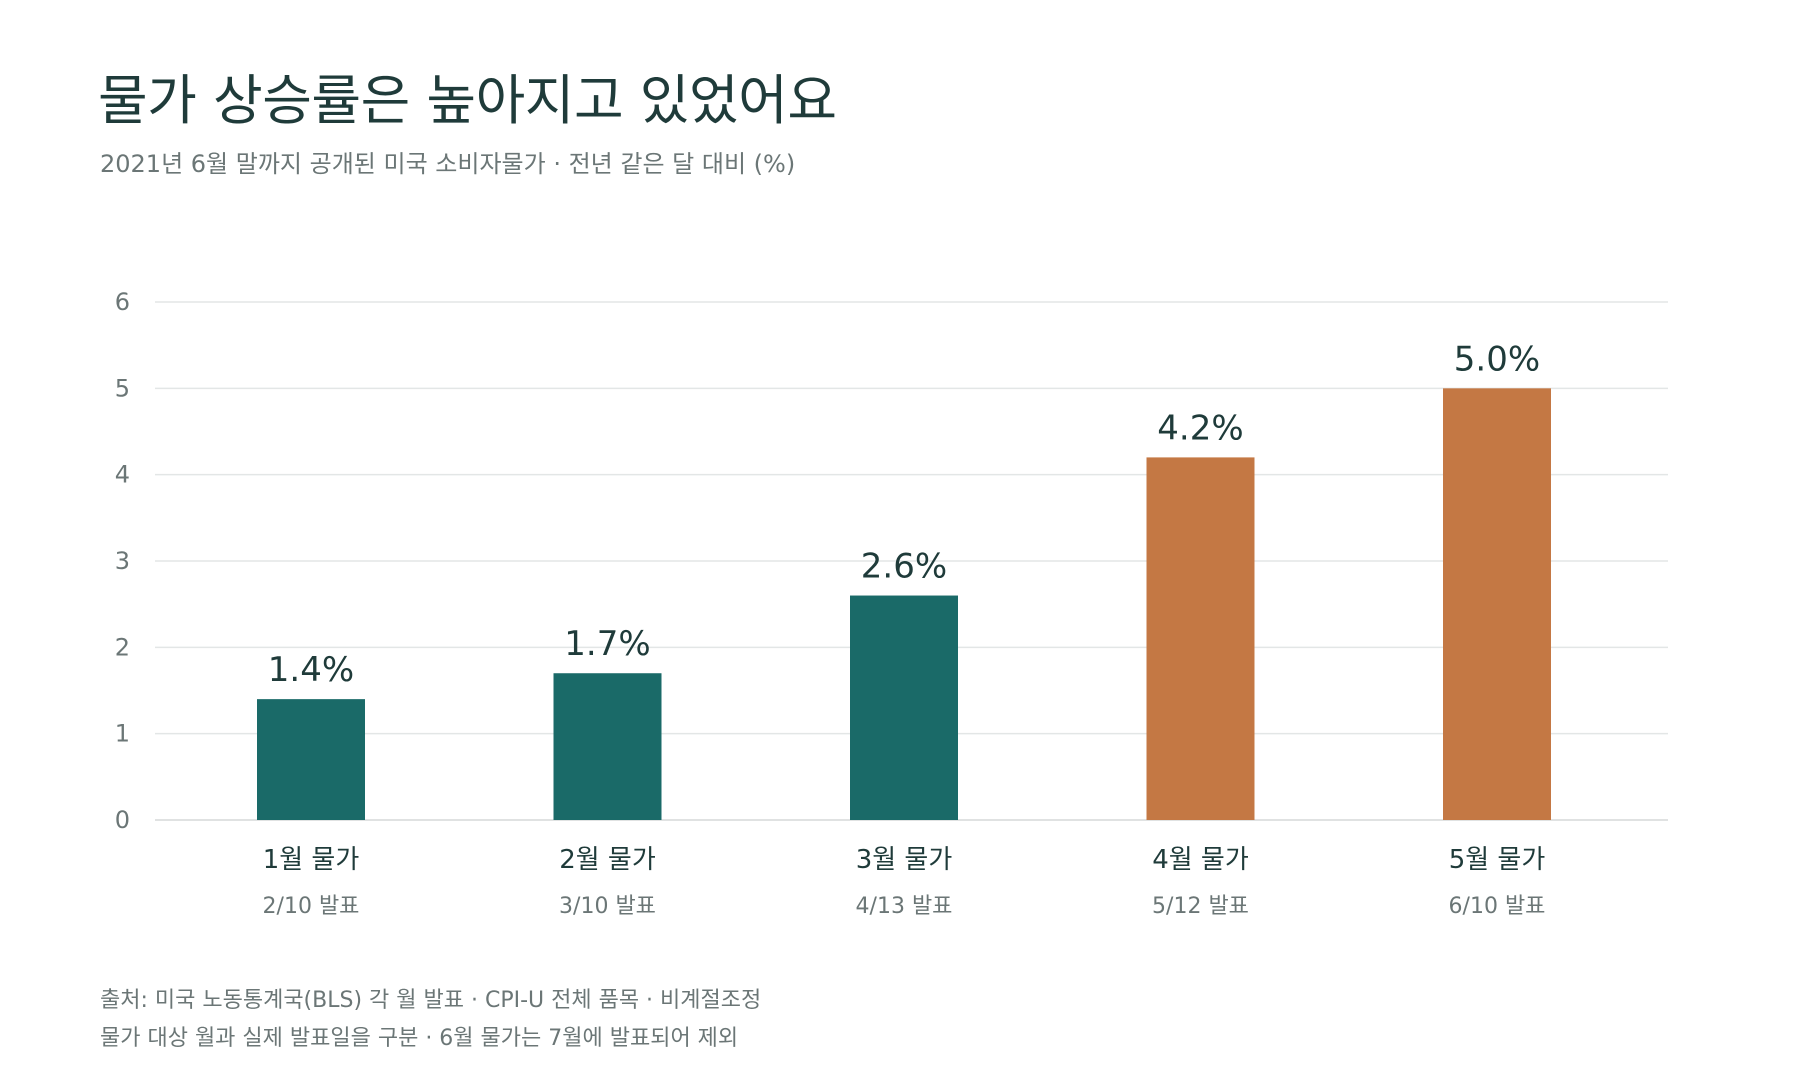 The width and height of the screenshot is (1800, 1080). I want to click on y-tick-label: 5, so click(122, 388).